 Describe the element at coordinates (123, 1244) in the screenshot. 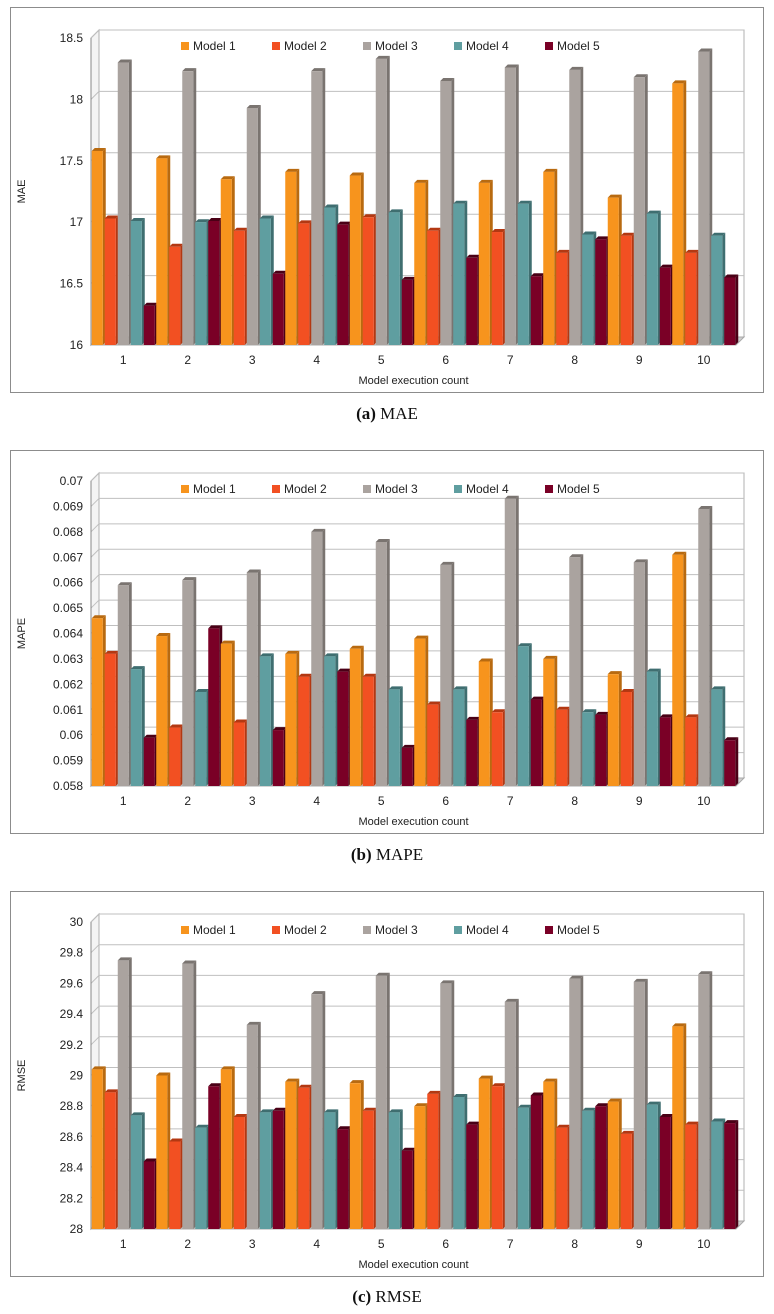

I see `x-tick-label: 1` at that location.